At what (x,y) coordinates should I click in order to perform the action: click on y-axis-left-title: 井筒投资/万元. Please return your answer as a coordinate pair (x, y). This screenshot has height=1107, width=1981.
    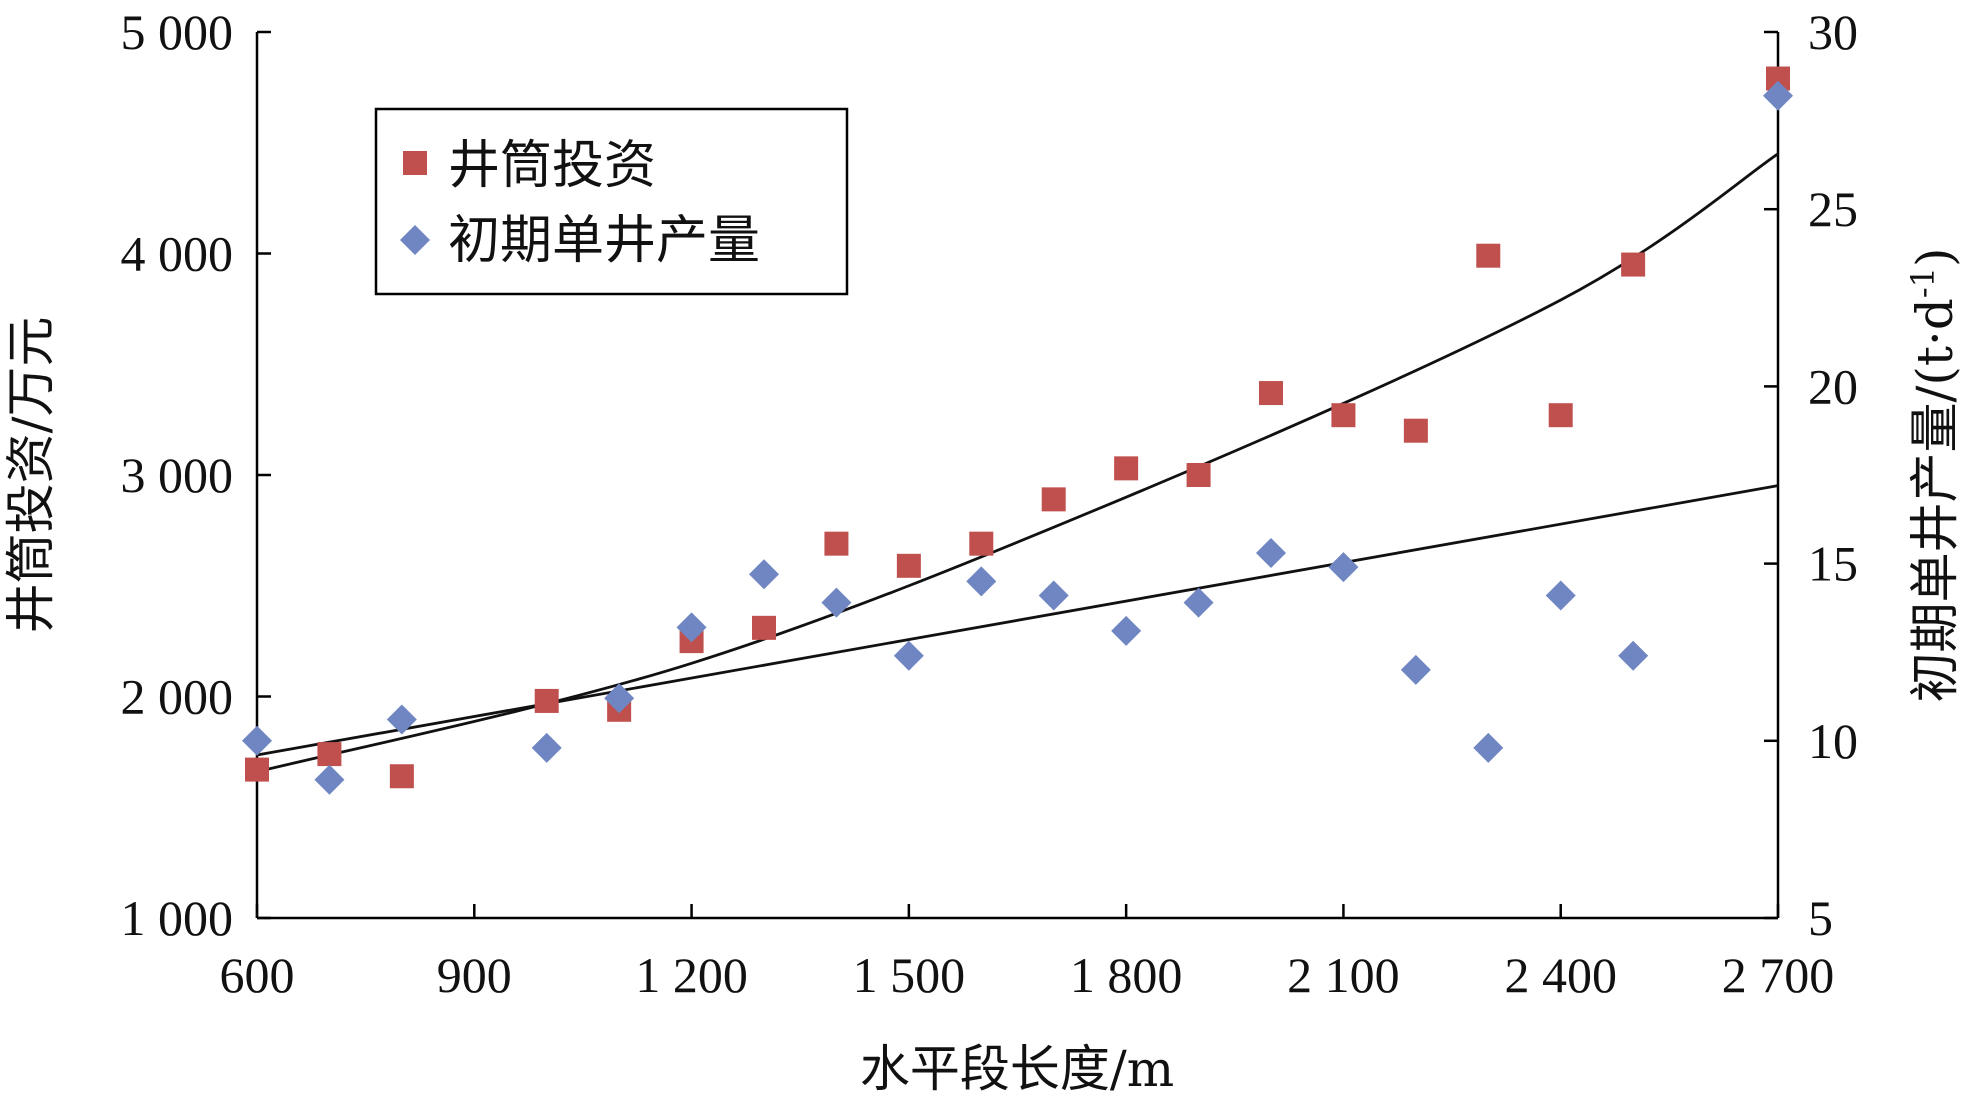
    Looking at the image, I should click on (31, 475).